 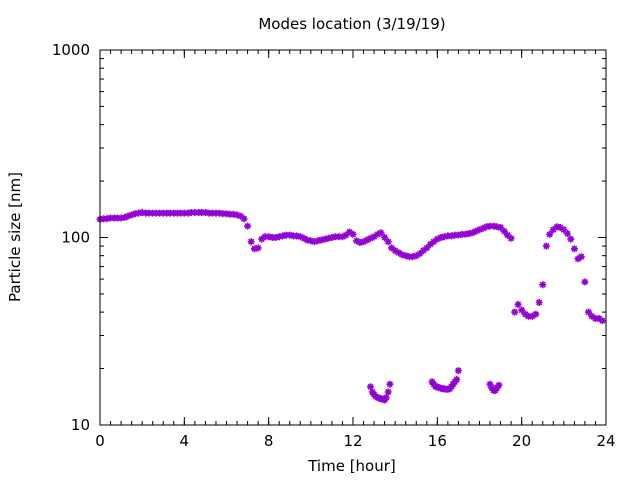 What do you see at coordinates (351, 24) in the screenshot?
I see `chart-title: Modes location (3/19/19)` at bounding box center [351, 24].